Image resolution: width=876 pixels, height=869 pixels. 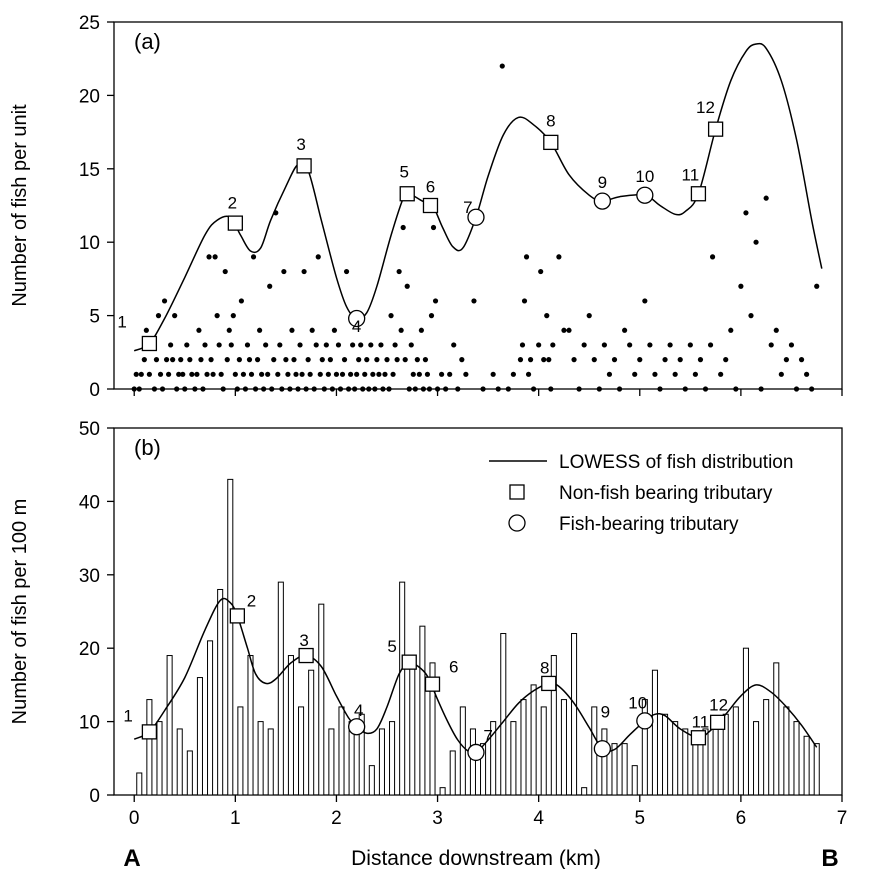 What do you see at coordinates (705, 107) in the screenshot?
I see `tributary-number-label: 12` at bounding box center [705, 107].